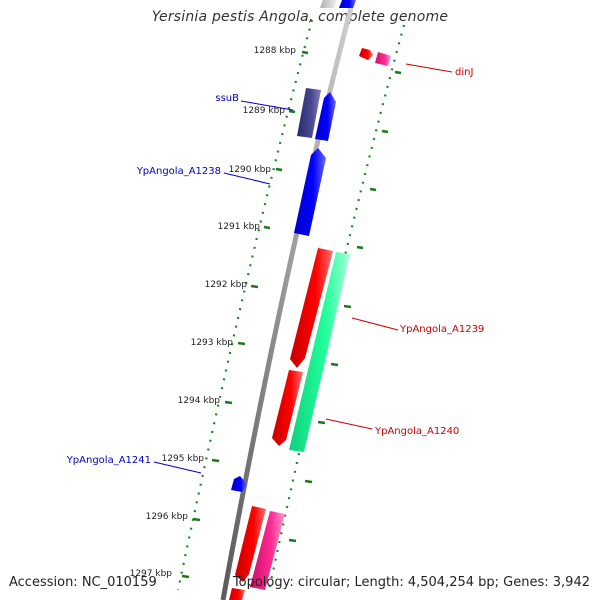 The width and height of the screenshot is (600, 600). I want to click on feature-arrow-red-partial, so click(237, 594).